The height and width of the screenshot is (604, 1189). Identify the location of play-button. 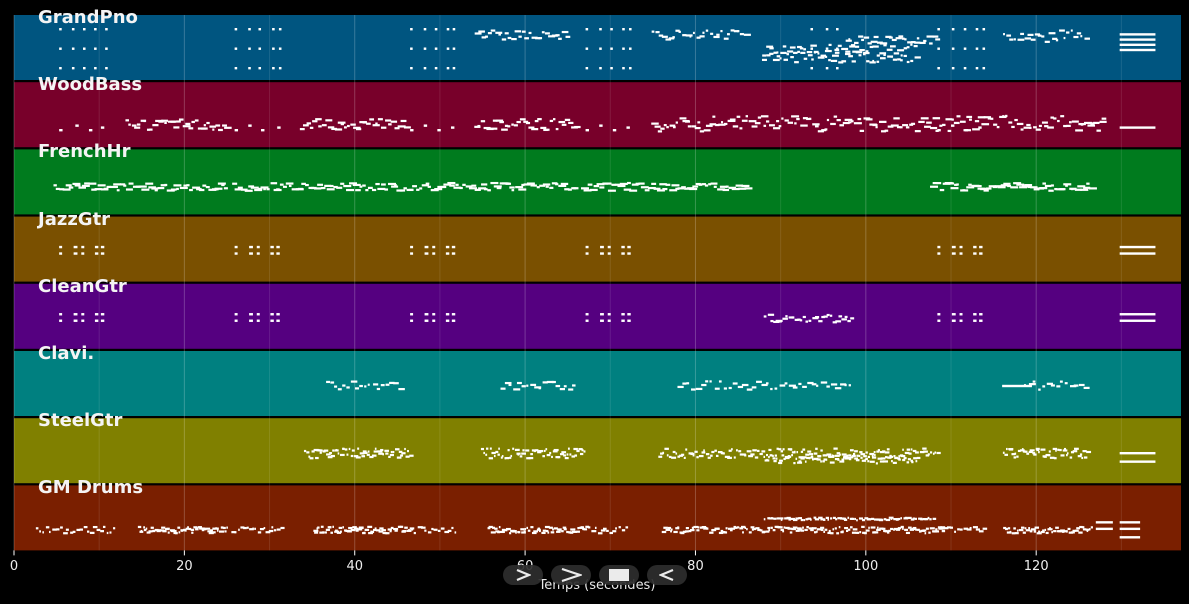
(523, 575).